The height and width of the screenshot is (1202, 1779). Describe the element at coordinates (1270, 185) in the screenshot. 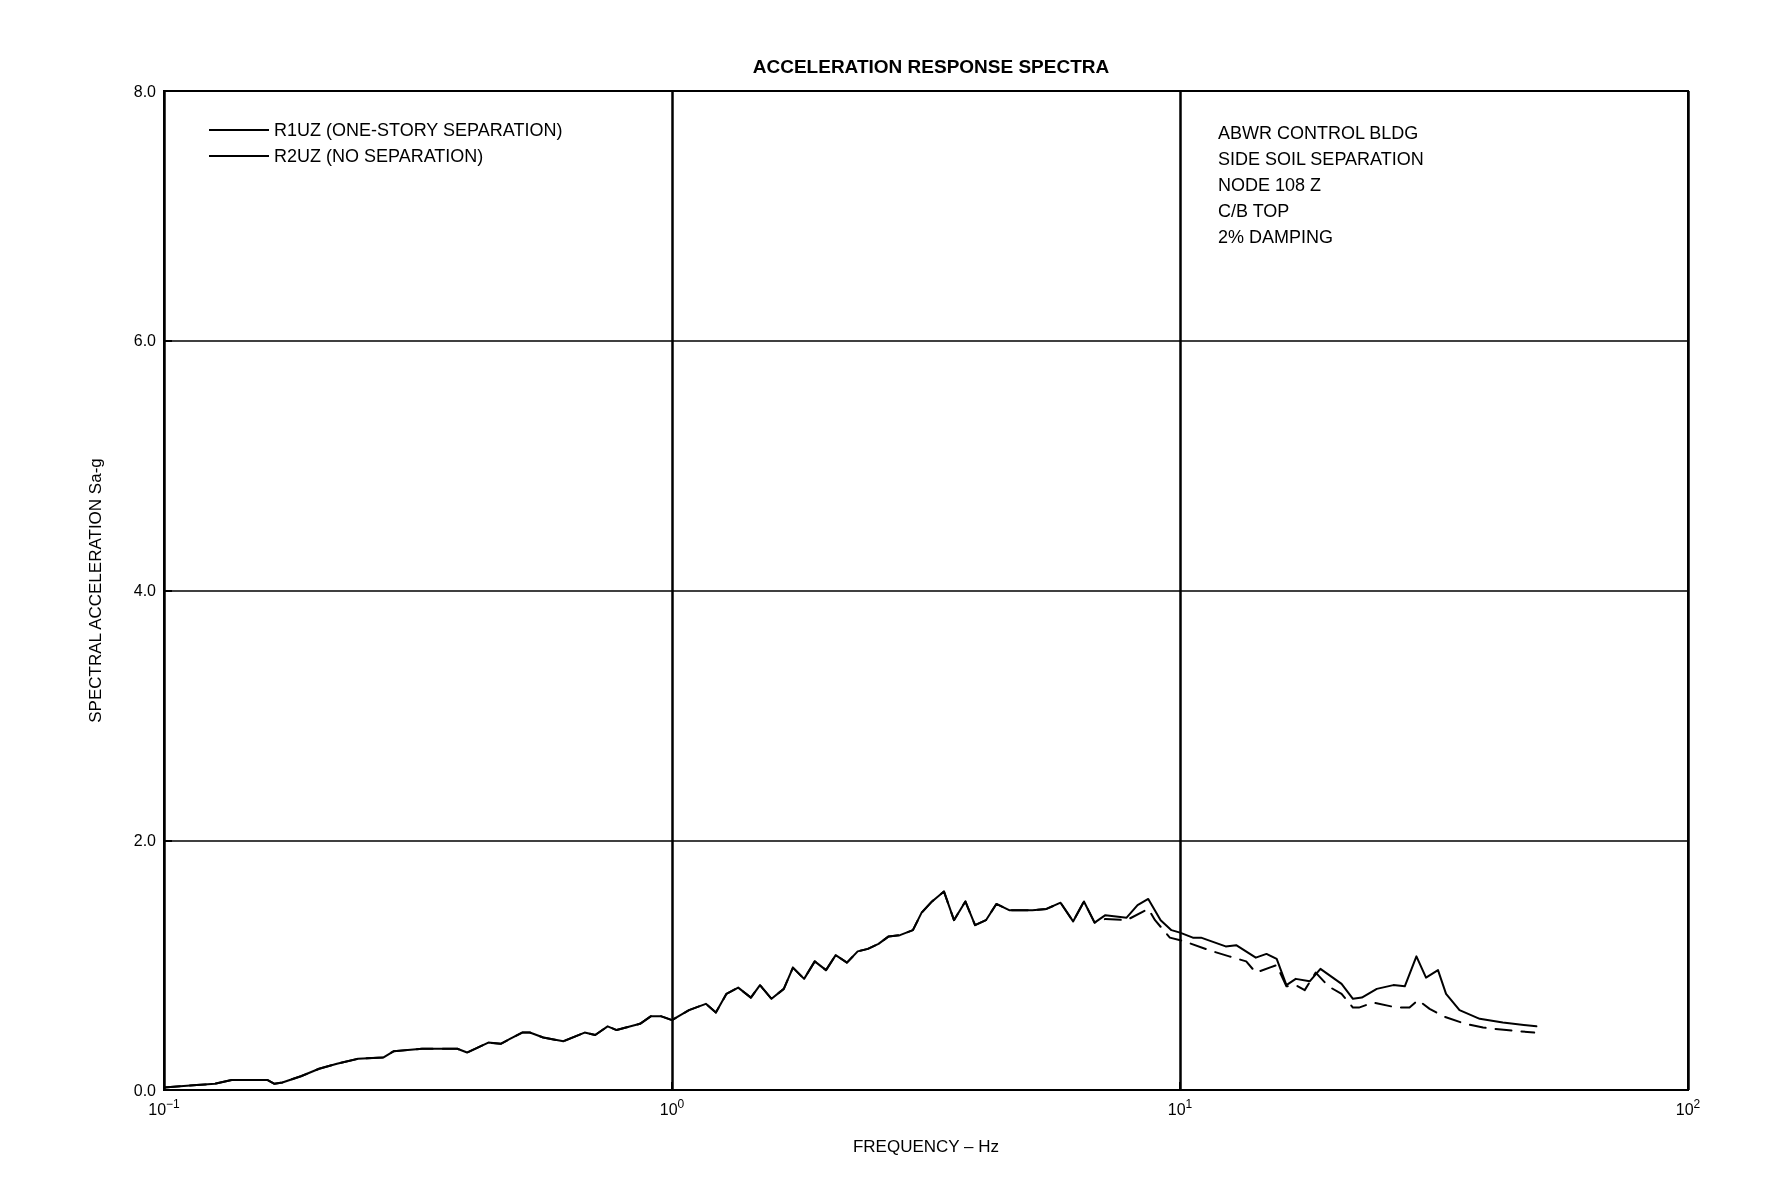

I see `annotation: NODE 108 Z` at that location.